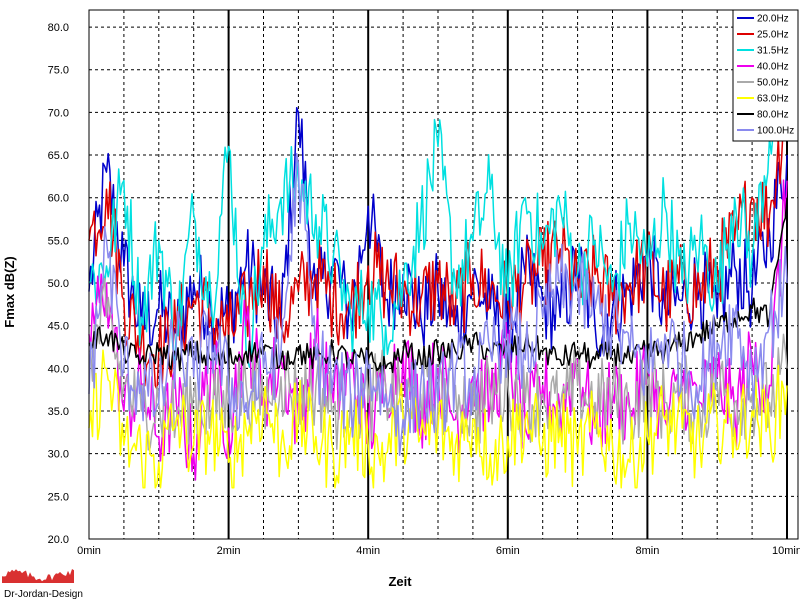 Image resolution: width=800 pixels, height=600 pixels. What do you see at coordinates (43, 594) in the screenshot?
I see `logo-text: Dr-Jordan-Design` at bounding box center [43, 594].